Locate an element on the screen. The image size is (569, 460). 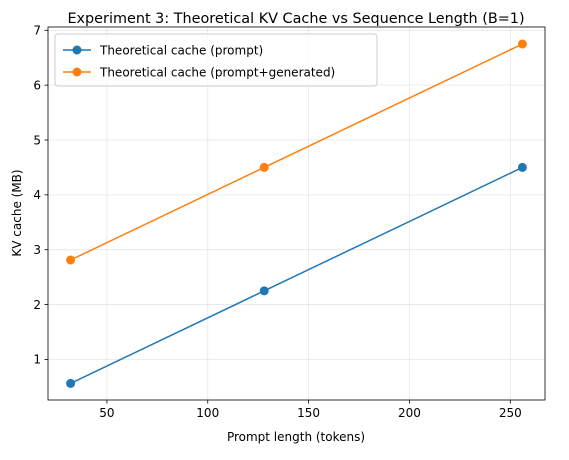
legend-marker-prompt is located at coordinates (77, 50).